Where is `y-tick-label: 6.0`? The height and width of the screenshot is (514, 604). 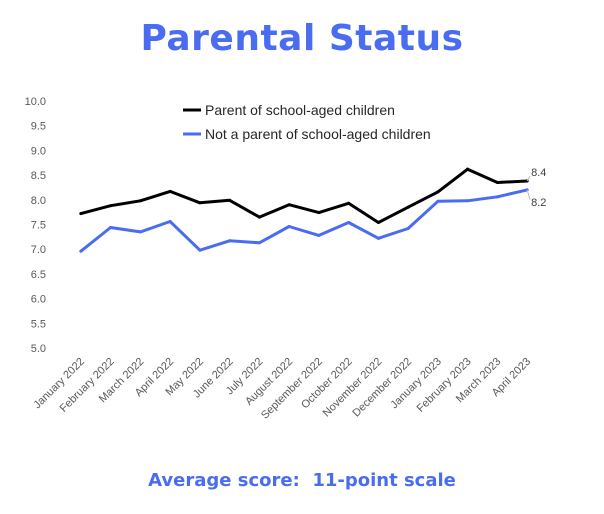 y-tick-label: 6.0 is located at coordinates (38, 300).